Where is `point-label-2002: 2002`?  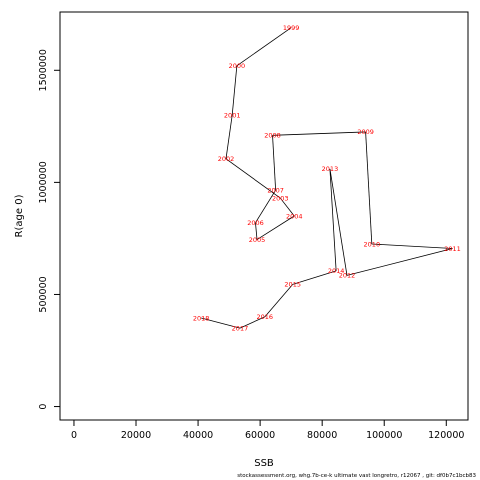 point-label-2002: 2002 is located at coordinates (226, 159).